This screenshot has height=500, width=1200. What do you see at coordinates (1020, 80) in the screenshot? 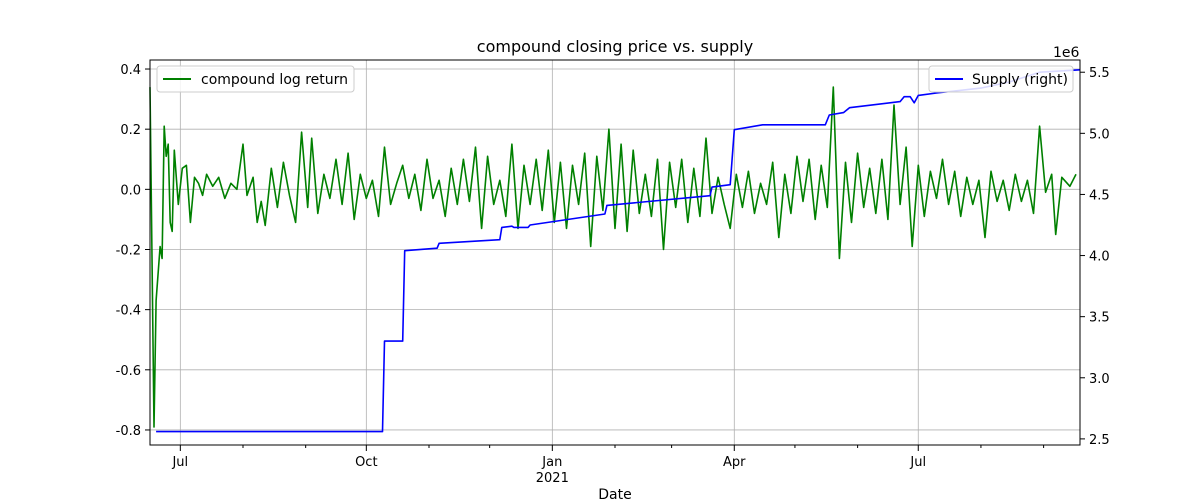
I see `legend-right-label: Supply (right)` at bounding box center [1020, 80].